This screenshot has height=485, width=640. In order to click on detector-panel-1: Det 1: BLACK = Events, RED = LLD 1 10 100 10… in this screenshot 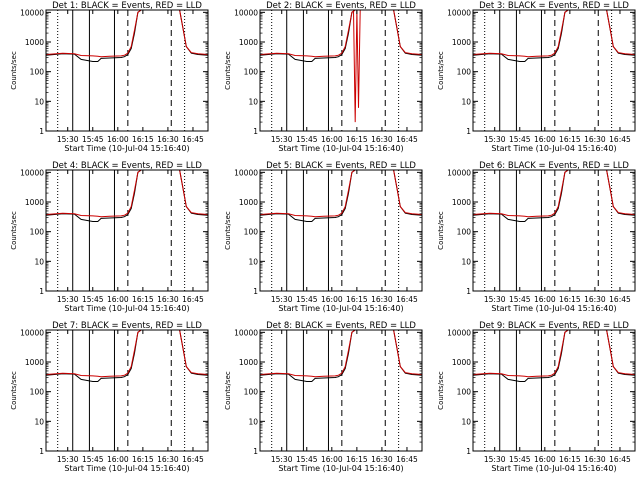, I will do `click(109, 77)`.